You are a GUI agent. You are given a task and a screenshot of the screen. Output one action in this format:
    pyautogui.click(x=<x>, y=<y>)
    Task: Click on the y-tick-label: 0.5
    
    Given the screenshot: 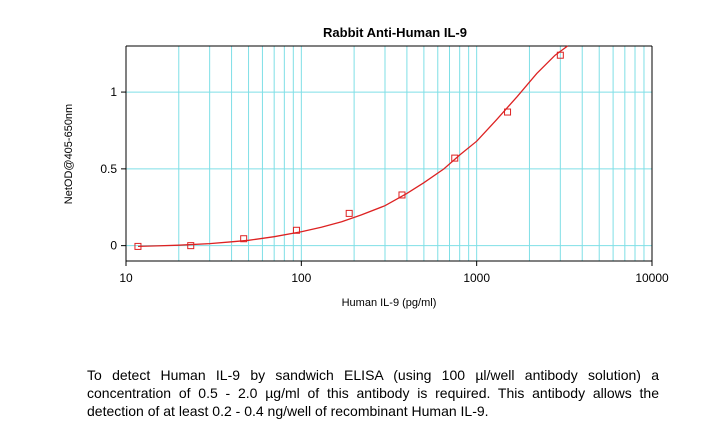 What is the action you would take?
    pyautogui.click(x=108, y=169)
    